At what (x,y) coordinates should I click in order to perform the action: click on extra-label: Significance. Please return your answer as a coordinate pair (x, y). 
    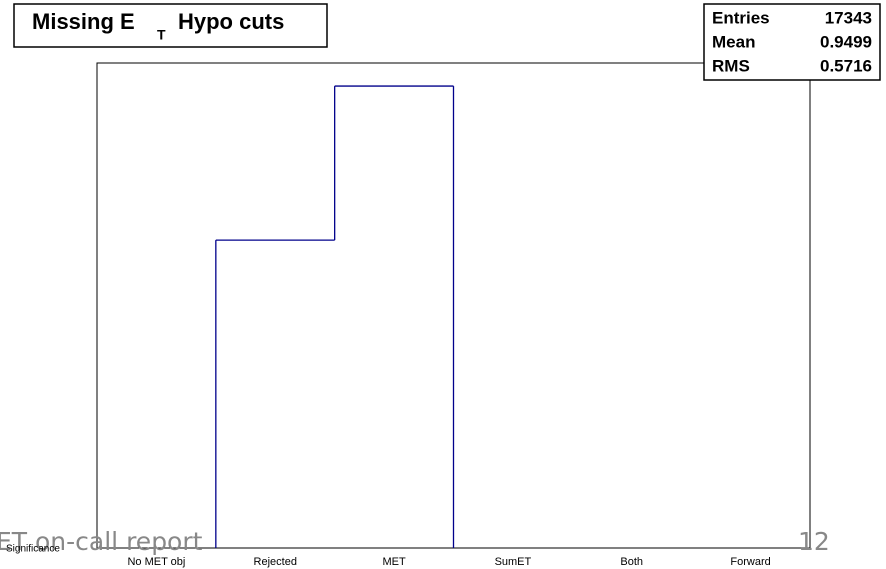
    Looking at the image, I should click on (33, 549).